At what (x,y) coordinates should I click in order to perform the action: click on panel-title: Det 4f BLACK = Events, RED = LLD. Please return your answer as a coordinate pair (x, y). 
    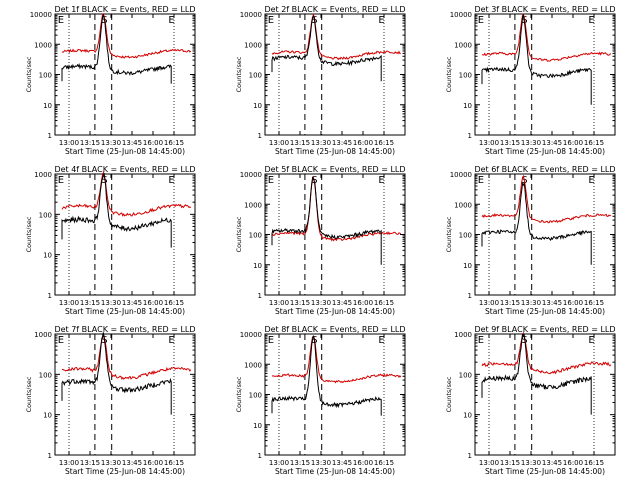
    Looking at the image, I should click on (124, 169).